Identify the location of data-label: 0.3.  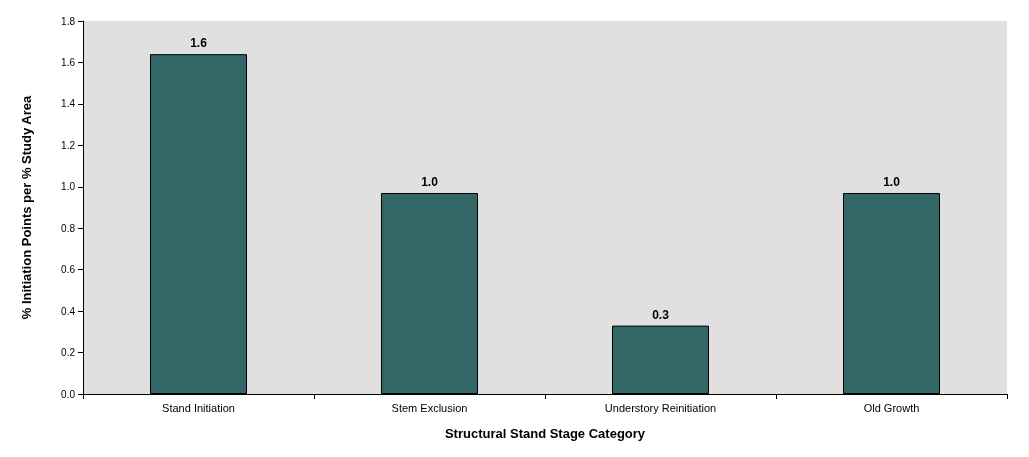
(661, 314).